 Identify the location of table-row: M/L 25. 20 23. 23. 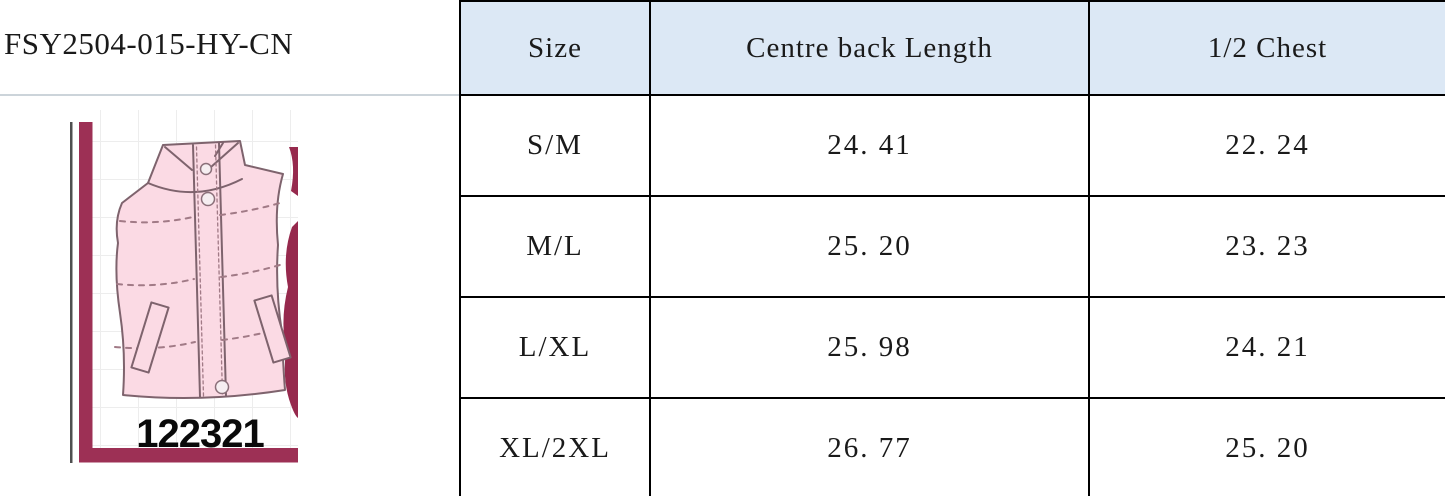
(952, 246).